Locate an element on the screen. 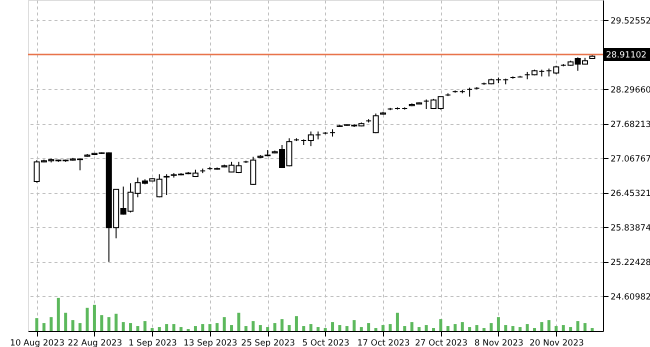 The height and width of the screenshot is (347, 650). x-tick-label: 8 Nov 2023 is located at coordinates (499, 342).